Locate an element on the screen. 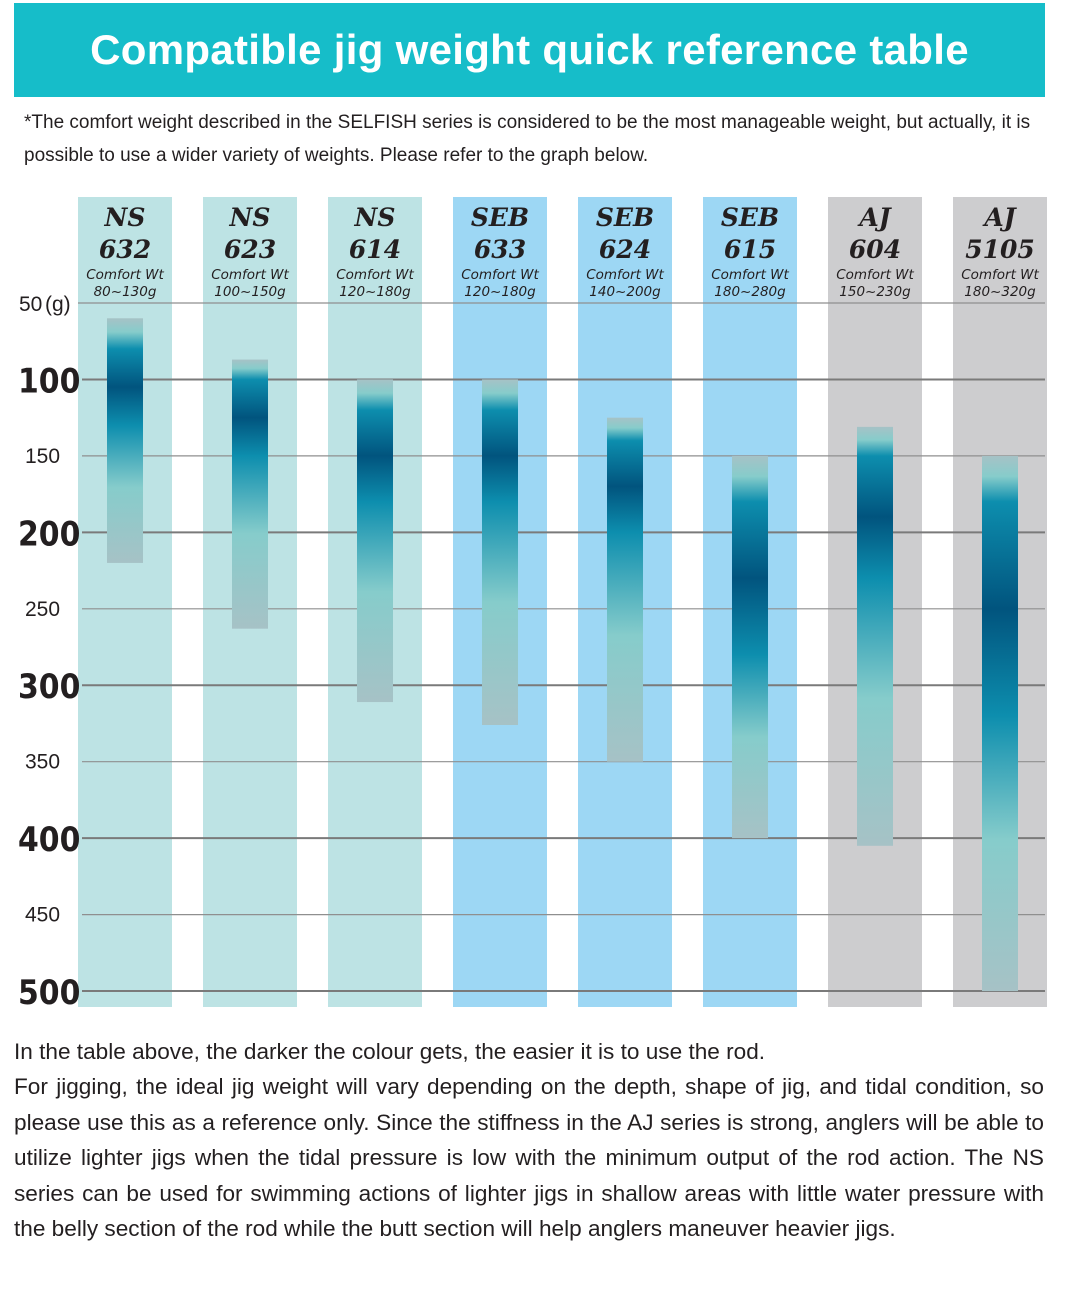 The image size is (1068, 1296). model-number-ns-614: 614 is located at coordinates (375, 249).